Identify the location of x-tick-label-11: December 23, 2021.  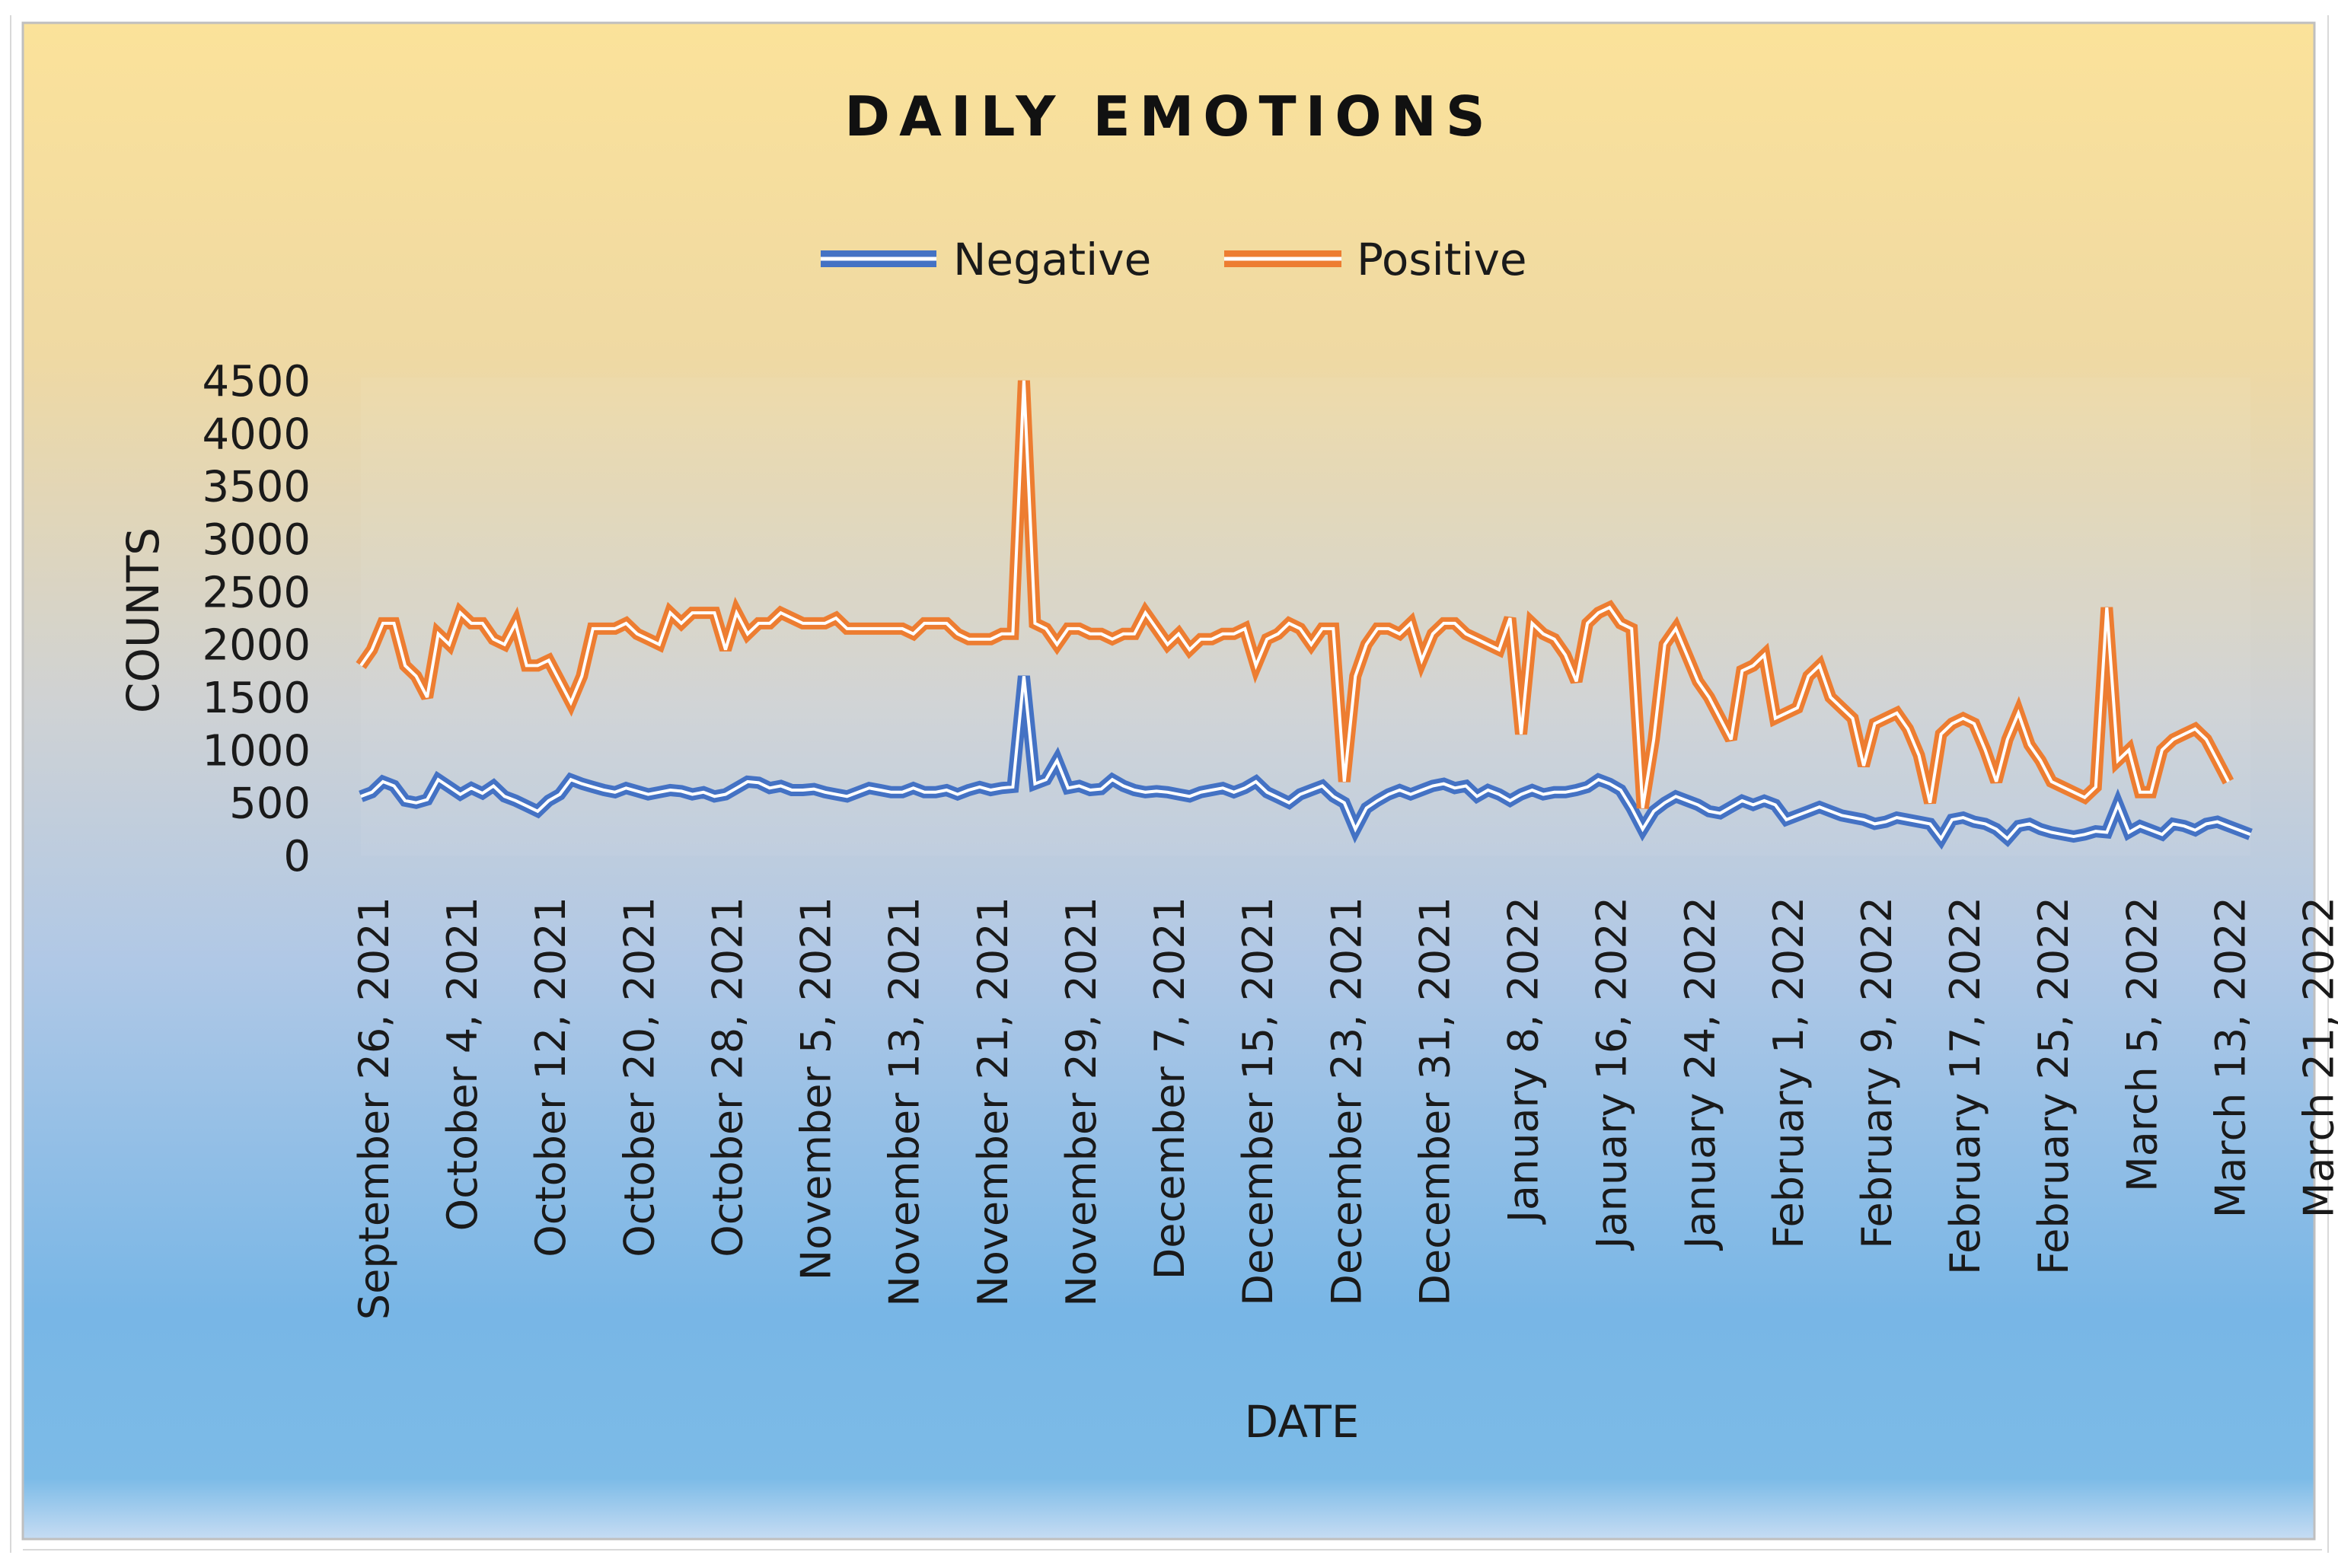
(1346, 1101).